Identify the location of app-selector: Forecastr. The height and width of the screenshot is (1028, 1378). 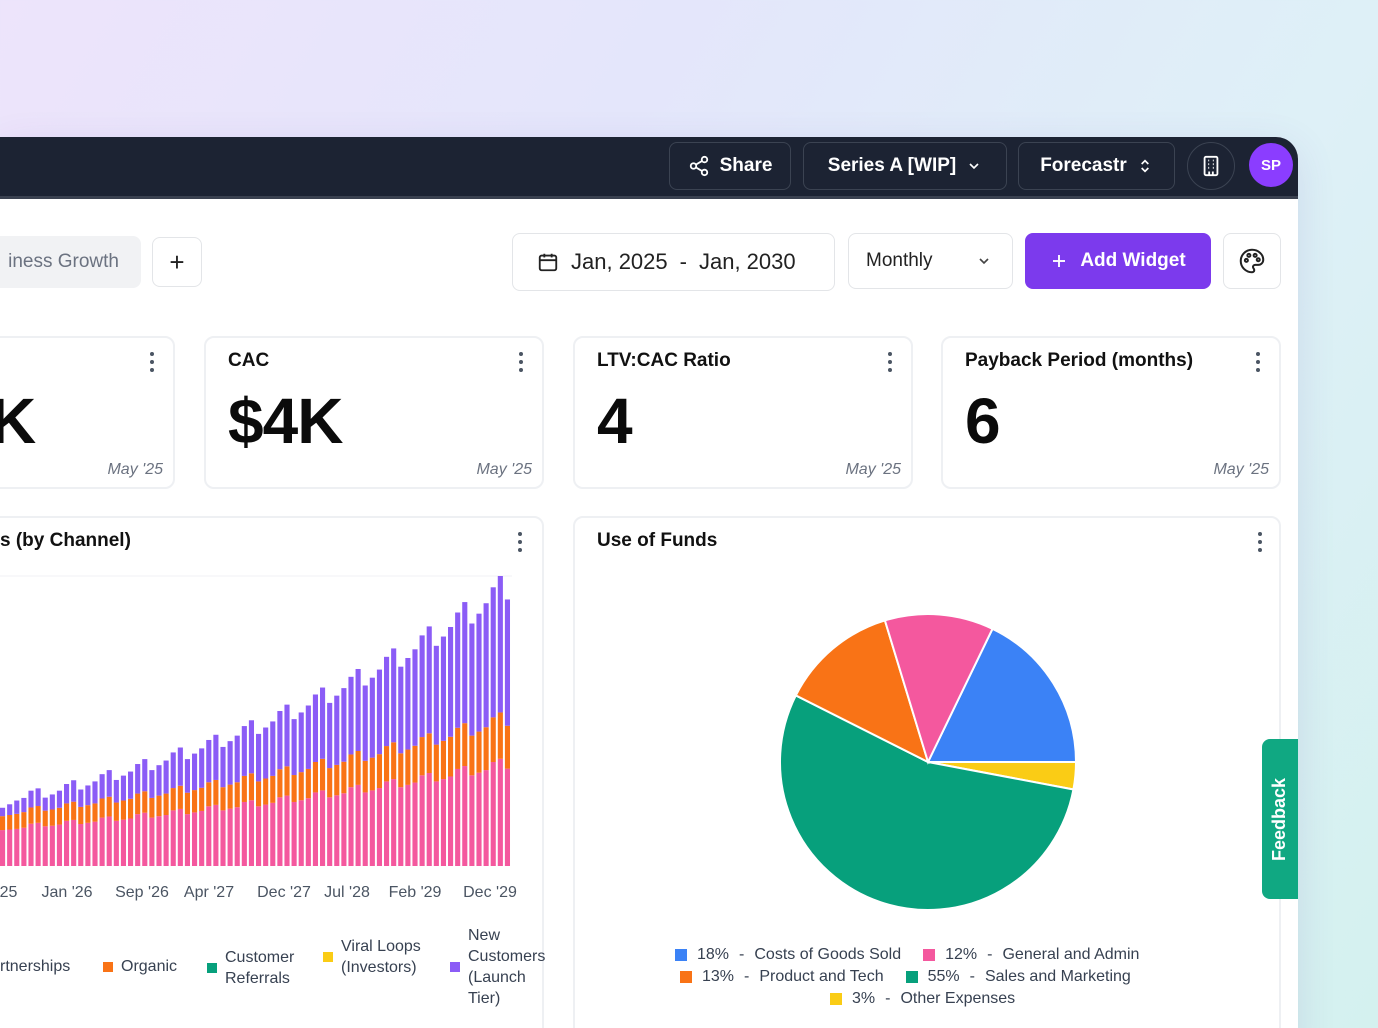
(1096, 166).